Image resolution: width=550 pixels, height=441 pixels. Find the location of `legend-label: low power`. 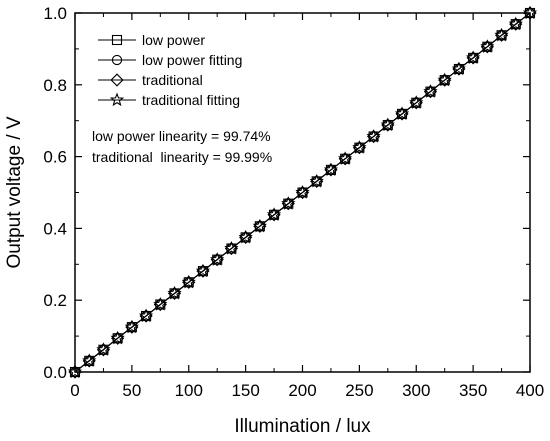

legend-label: low power is located at coordinates (173, 40).